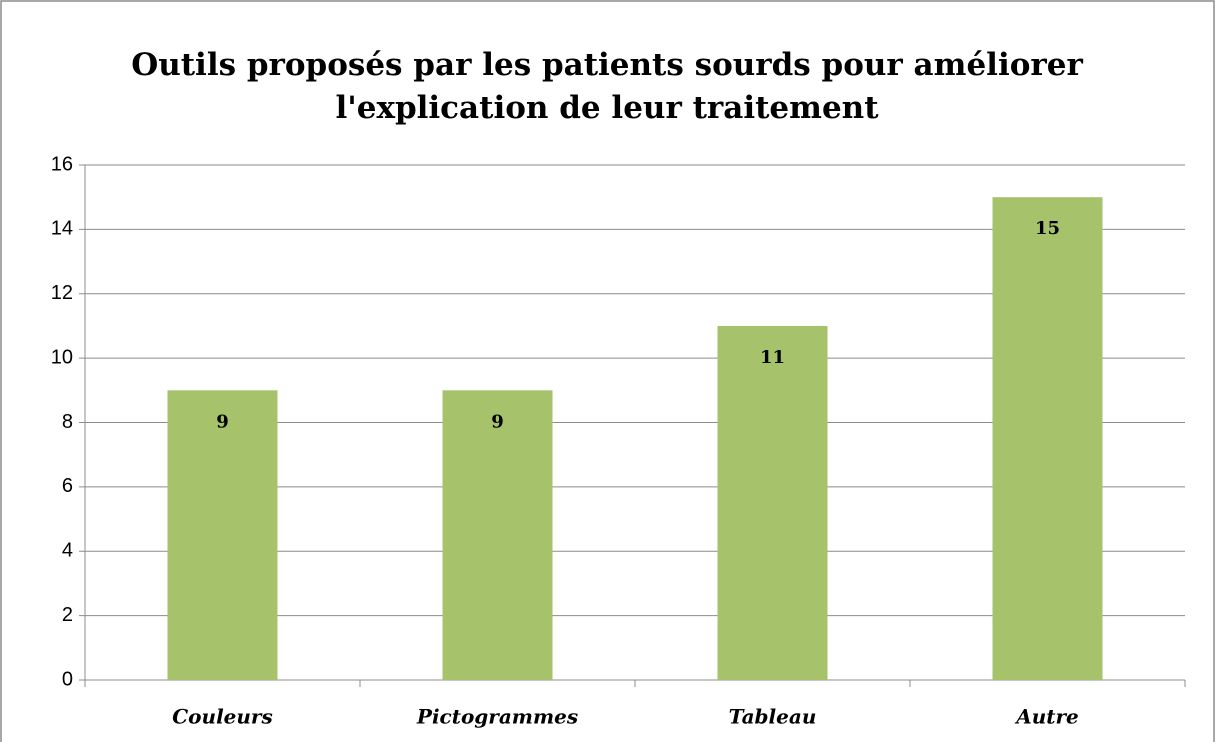 The height and width of the screenshot is (742, 1215). What do you see at coordinates (62, 164) in the screenshot?
I see `y-tick-label: 16` at bounding box center [62, 164].